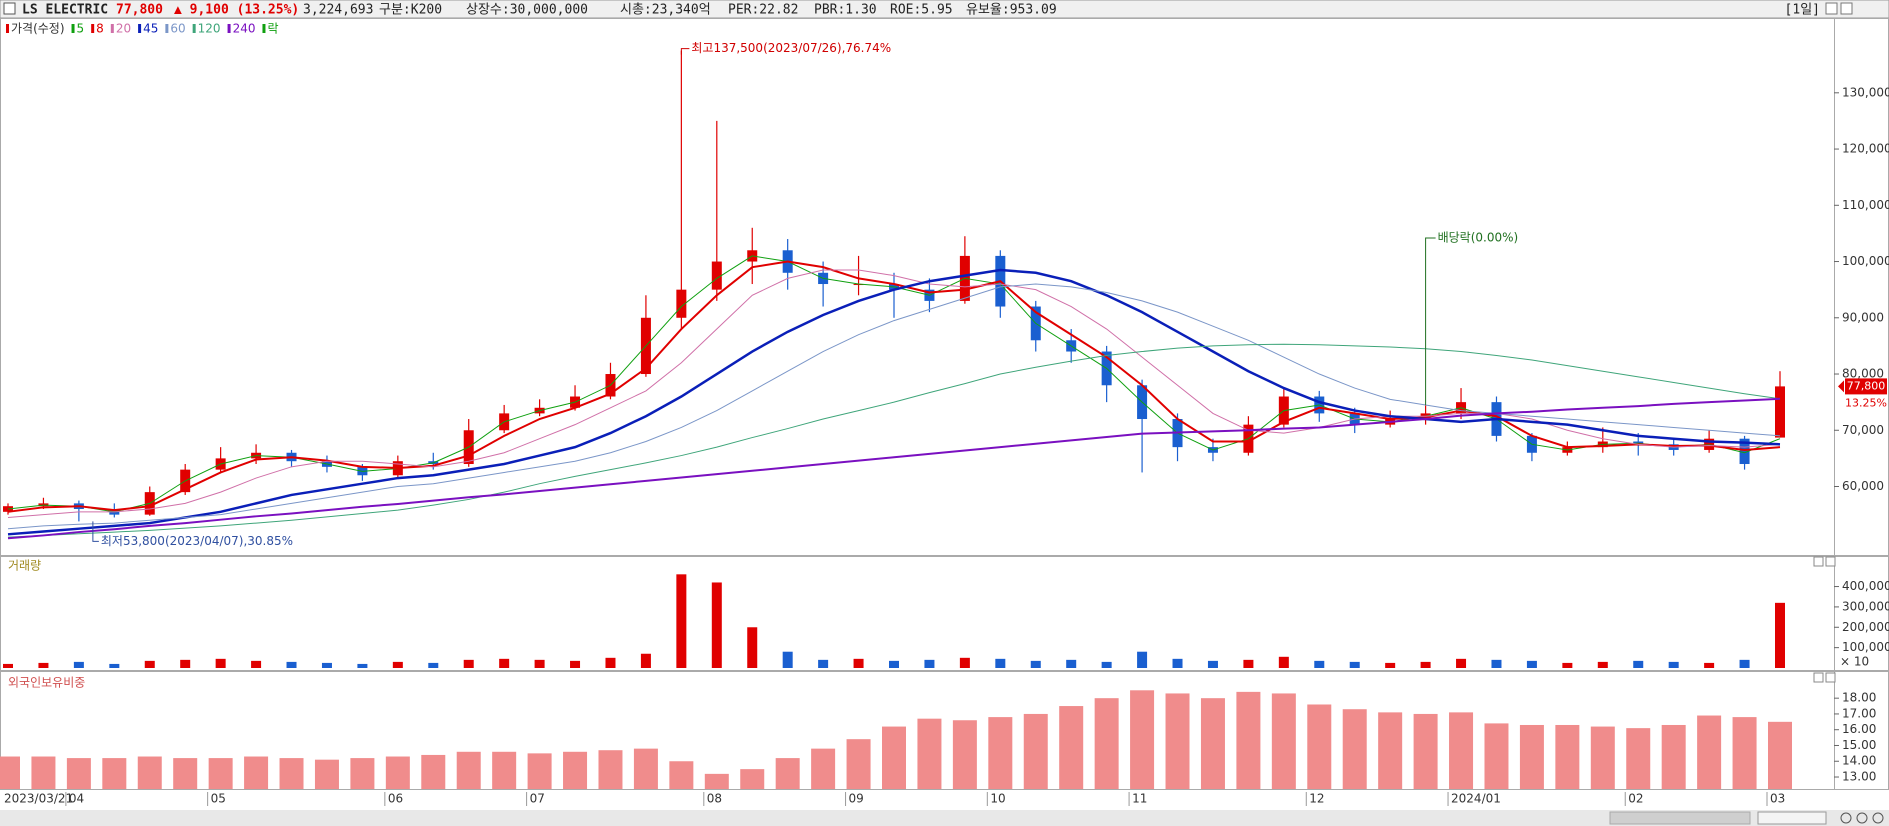 The image size is (1889, 826). What do you see at coordinates (24, 566) in the screenshot?
I see `volume-title: 거래량` at bounding box center [24, 566].